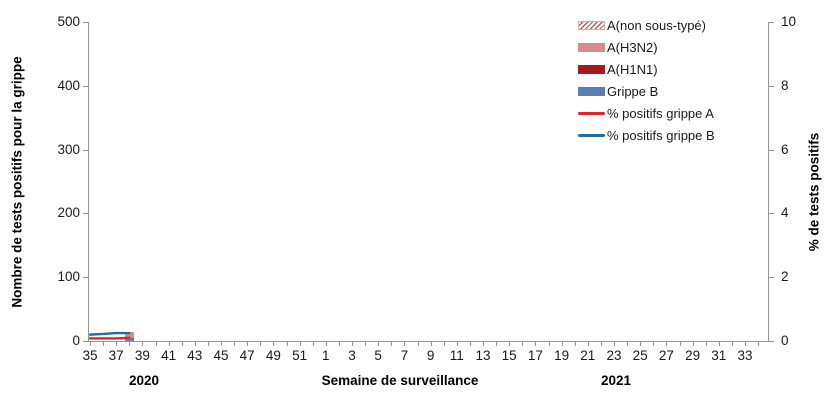  What do you see at coordinates (633, 91) in the screenshot?
I see `legend-label: Grippe B` at bounding box center [633, 91].